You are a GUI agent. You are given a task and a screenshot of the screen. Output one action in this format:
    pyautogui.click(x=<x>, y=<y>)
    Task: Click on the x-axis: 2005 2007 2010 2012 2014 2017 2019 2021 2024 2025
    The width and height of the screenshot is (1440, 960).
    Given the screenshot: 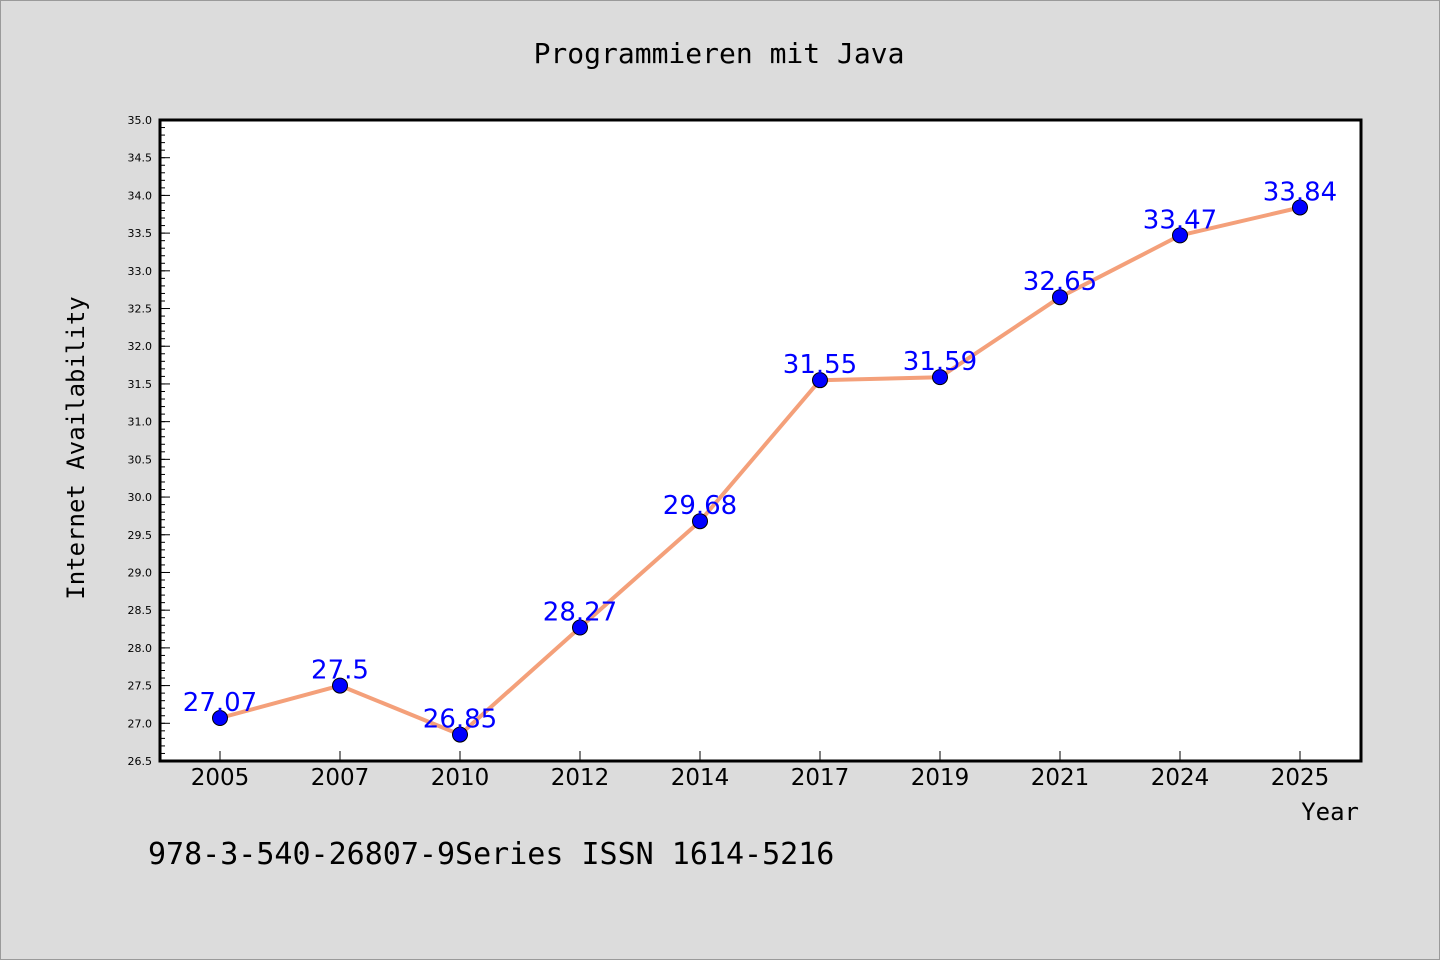 What is the action you would take?
    pyautogui.click(x=760, y=771)
    